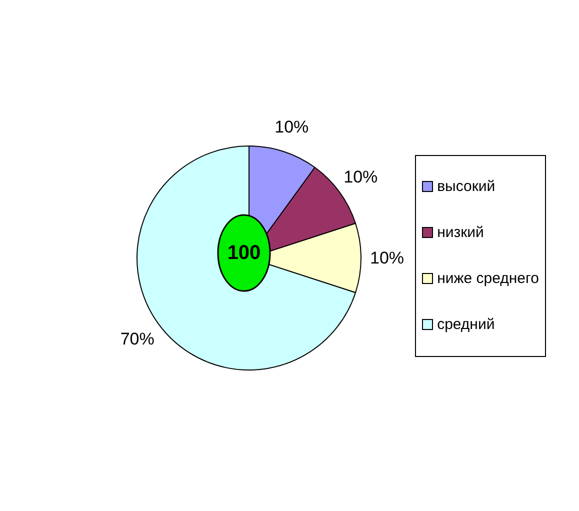  Describe the element at coordinates (466, 186) in the screenshot. I see `legend-label: высокий` at that location.